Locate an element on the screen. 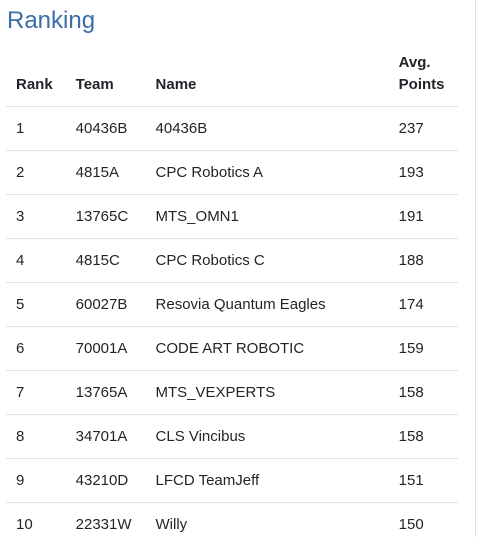  name-cell: MTS_OMN1 is located at coordinates (267, 216).